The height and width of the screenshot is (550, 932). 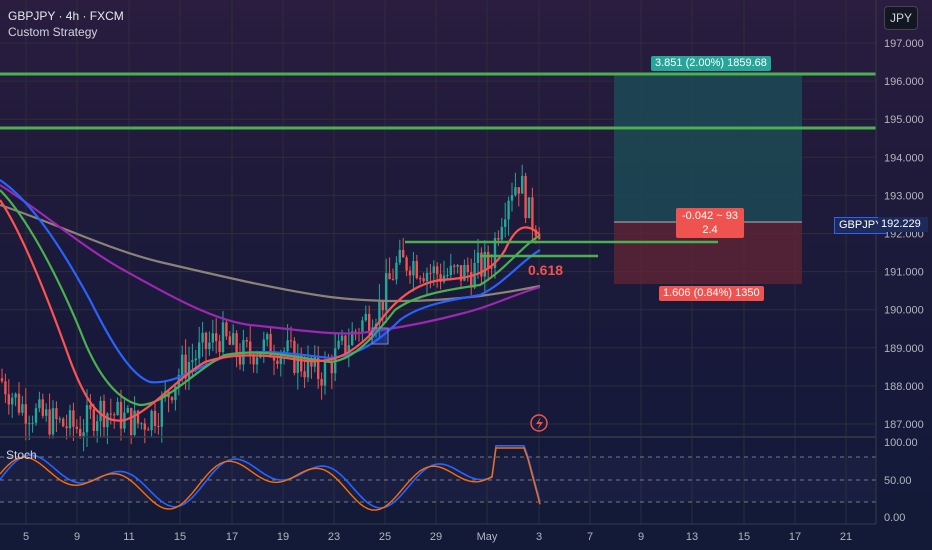 What do you see at coordinates (711, 293) in the screenshot?
I see `stop-label: 1.606 (0.84%) 1350` at bounding box center [711, 293].